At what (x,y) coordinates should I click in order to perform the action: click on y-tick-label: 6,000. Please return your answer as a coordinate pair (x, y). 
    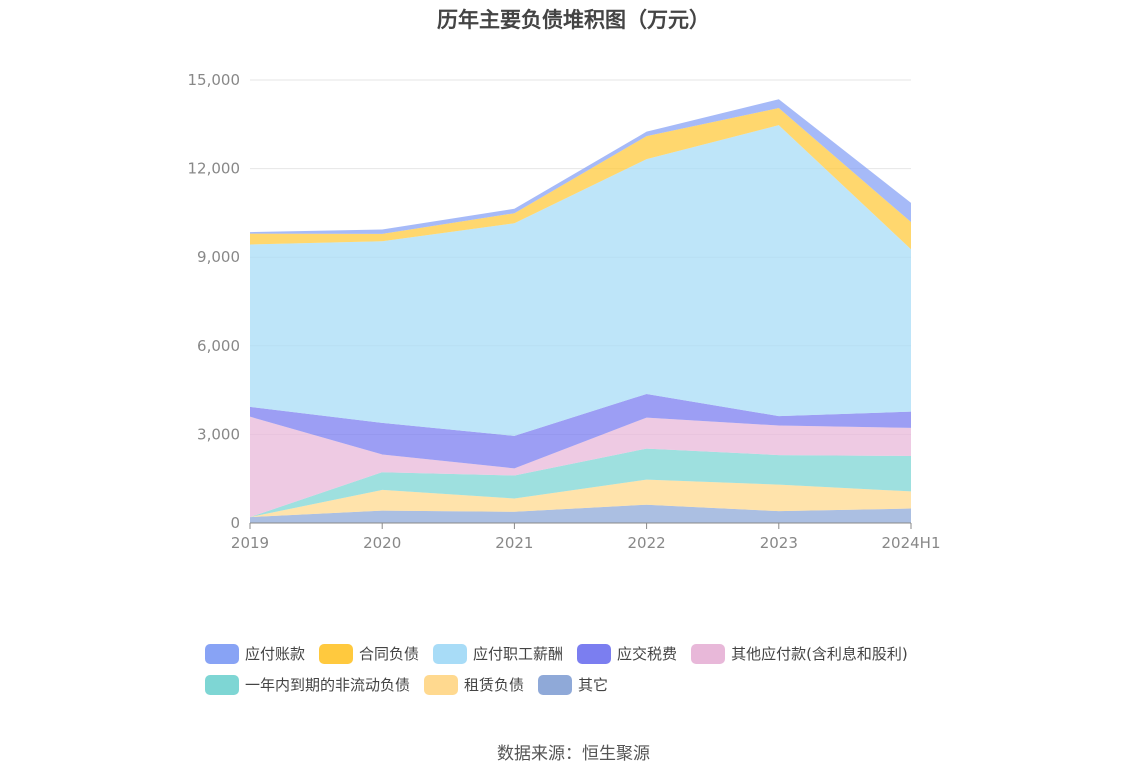
    Looking at the image, I should click on (218, 346).